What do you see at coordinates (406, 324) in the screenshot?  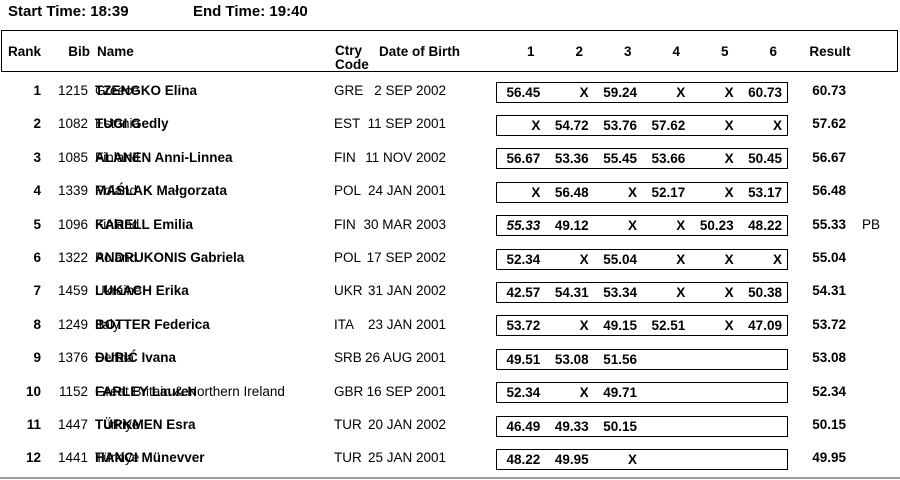 I see `dob-cell: 23 JAN 2001` at bounding box center [406, 324].